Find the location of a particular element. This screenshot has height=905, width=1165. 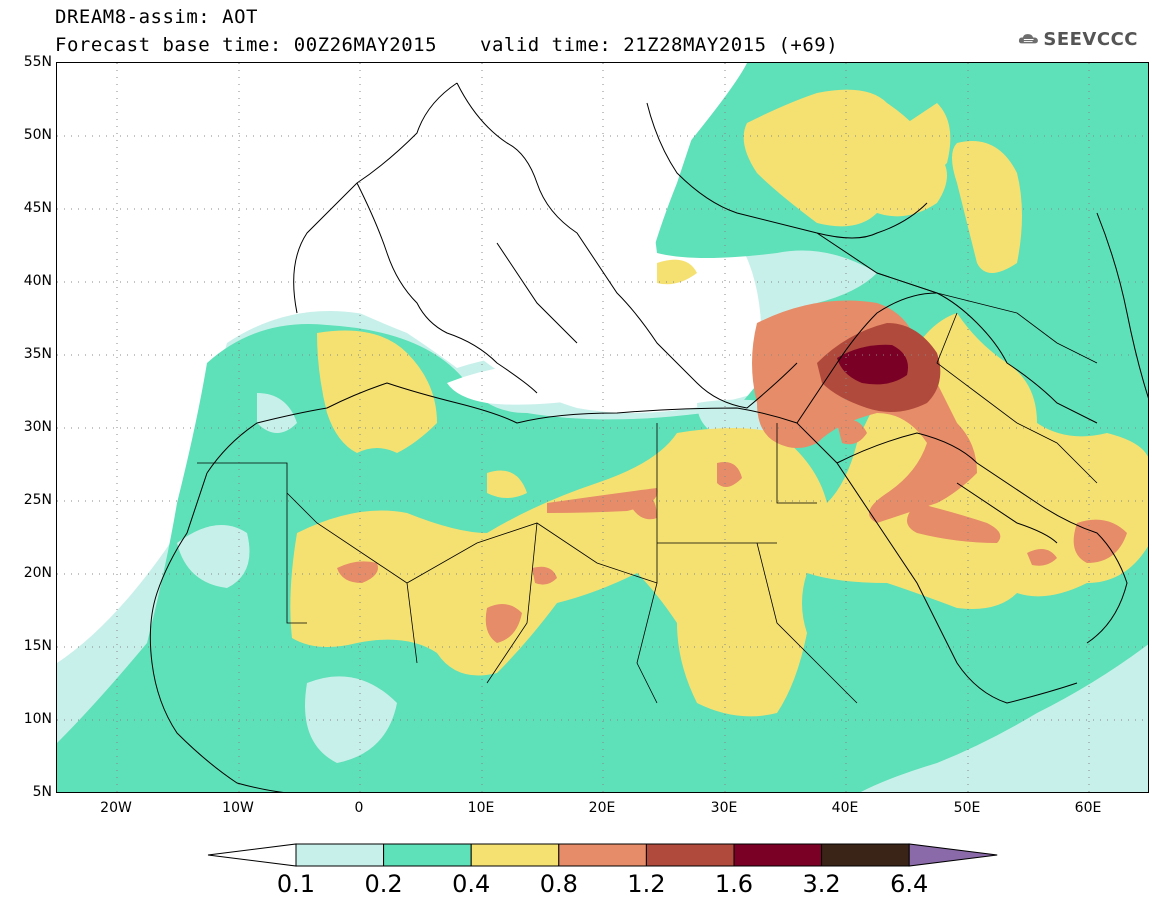

title-base-time: Forecast base time: 00Z26MAY2015 is located at coordinates (246, 45).